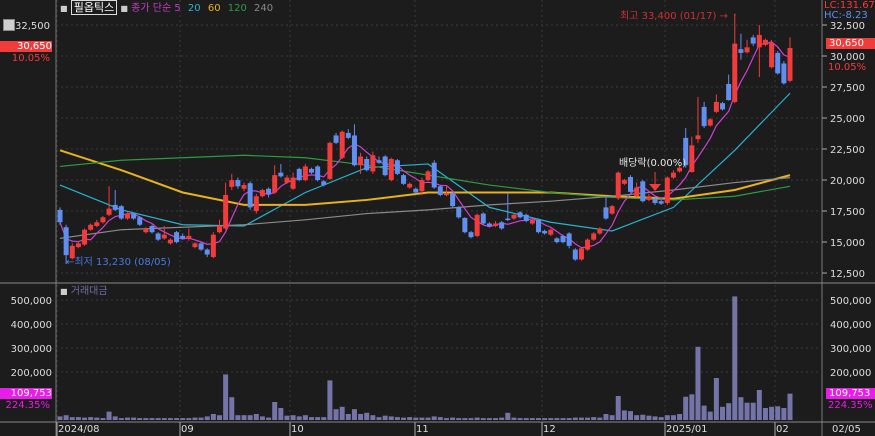  Describe the element at coordinates (850, 43) in the screenshot. I see `price-badge-right: 30,650` at that location.